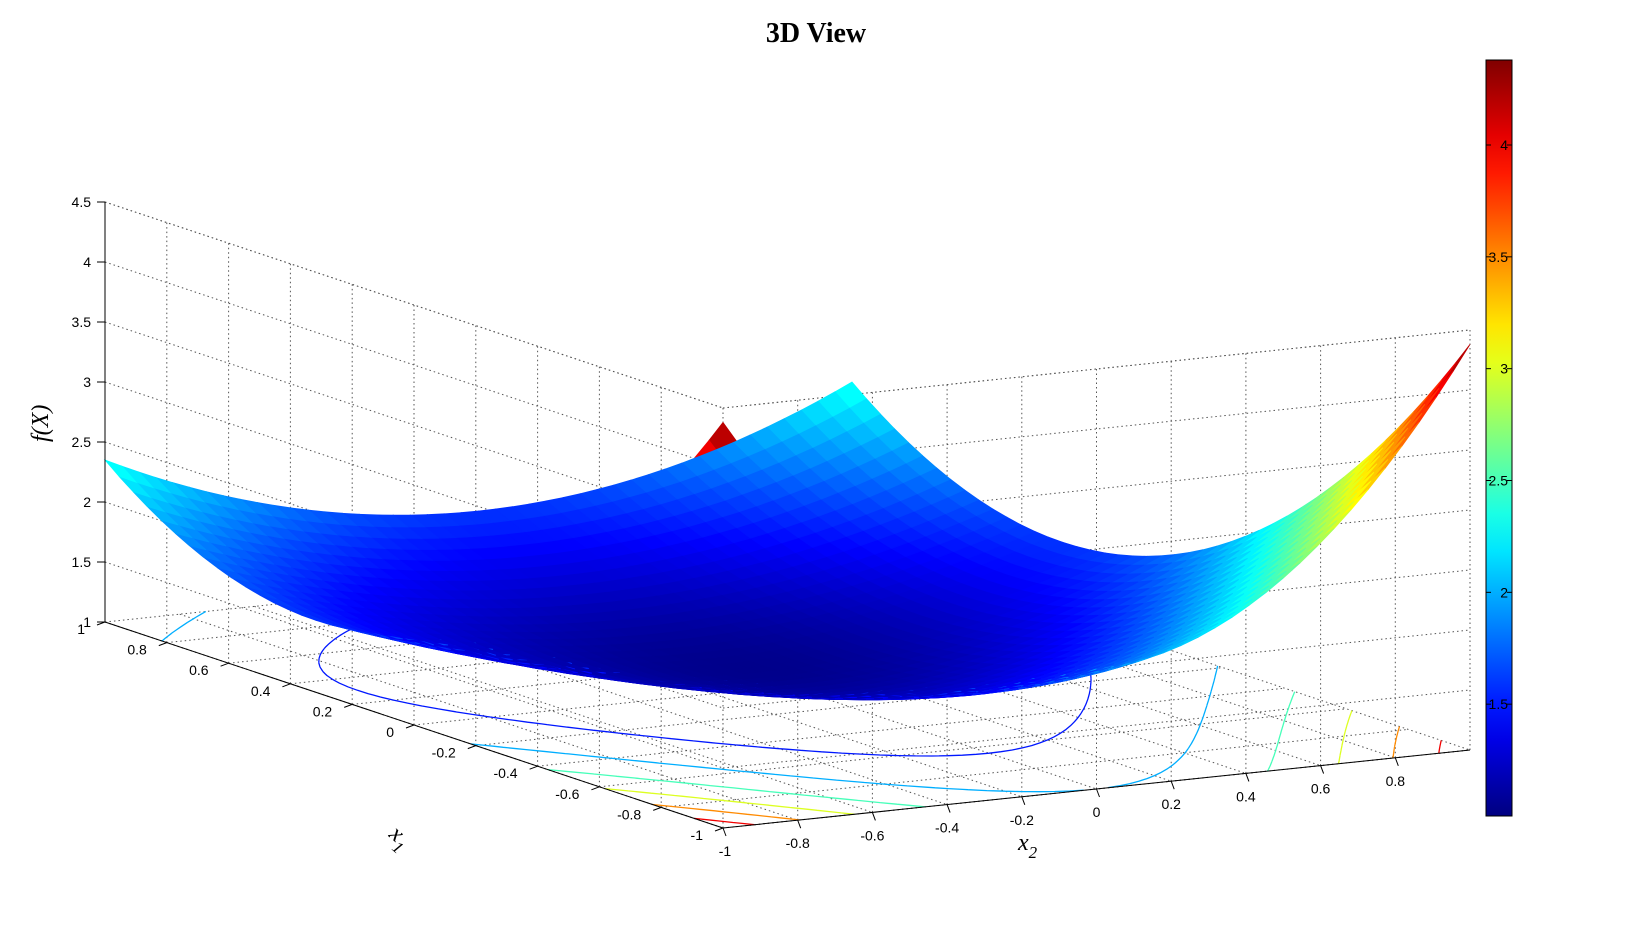 The height and width of the screenshot is (945, 1632). What do you see at coordinates (725, 851) in the screenshot?
I see `x2-tick-label: -1` at bounding box center [725, 851].